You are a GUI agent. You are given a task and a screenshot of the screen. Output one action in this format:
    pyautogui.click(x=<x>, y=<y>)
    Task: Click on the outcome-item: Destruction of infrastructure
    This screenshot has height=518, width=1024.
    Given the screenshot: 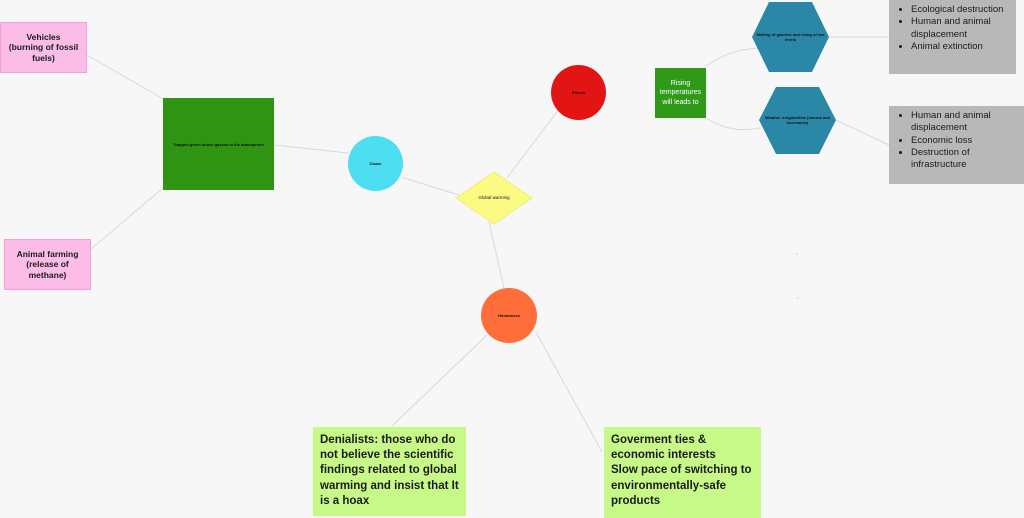 What is the action you would take?
    pyautogui.click(x=964, y=159)
    